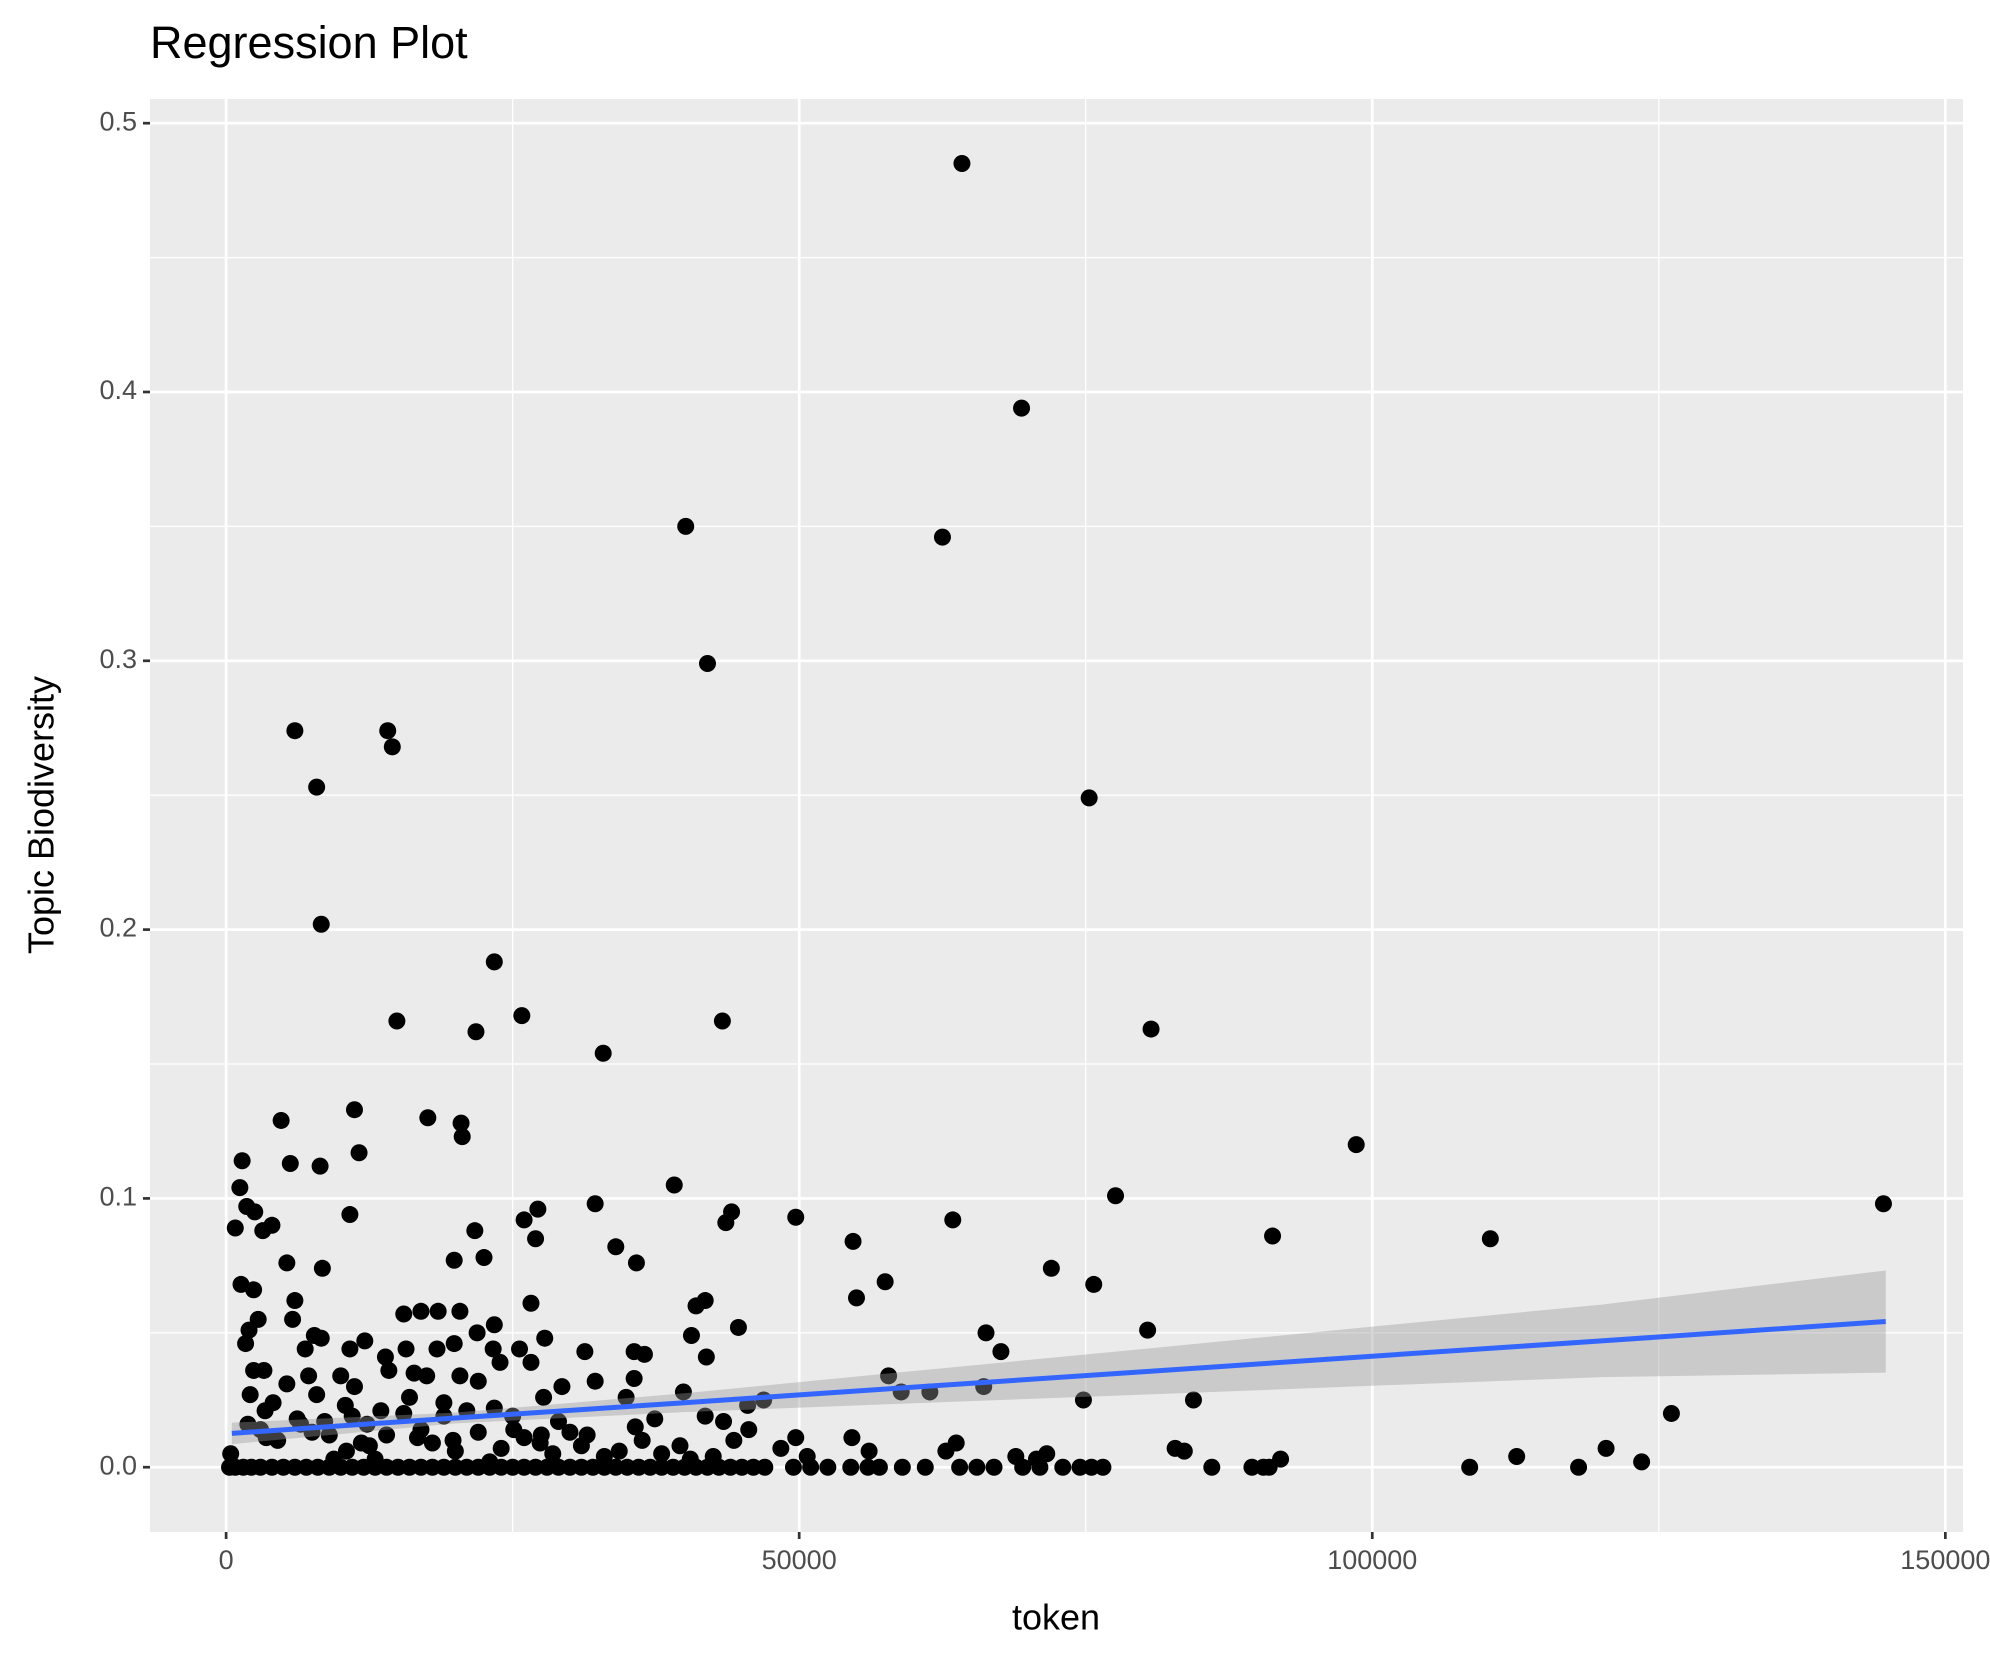 The image size is (1990, 1665). Describe the element at coordinates (226, 1560) in the screenshot. I see `x-tick-label: 0` at that location.